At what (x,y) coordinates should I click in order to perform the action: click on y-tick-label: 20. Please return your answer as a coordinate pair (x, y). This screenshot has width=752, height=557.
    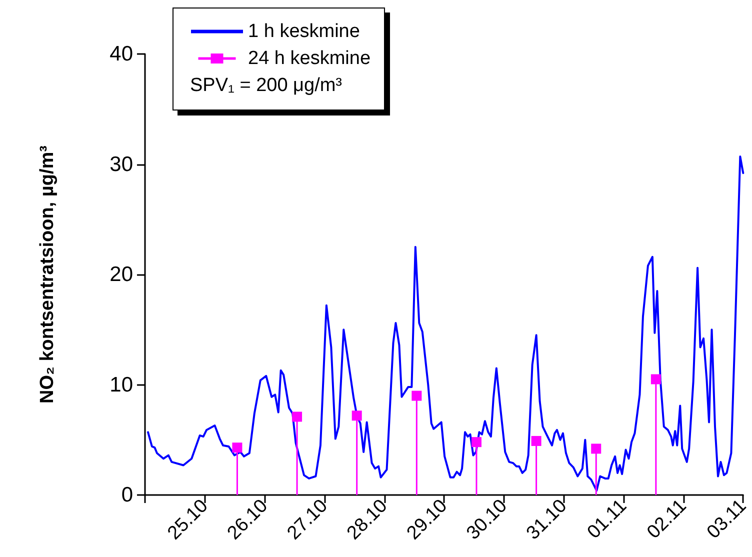
    Looking at the image, I should click on (121, 274).